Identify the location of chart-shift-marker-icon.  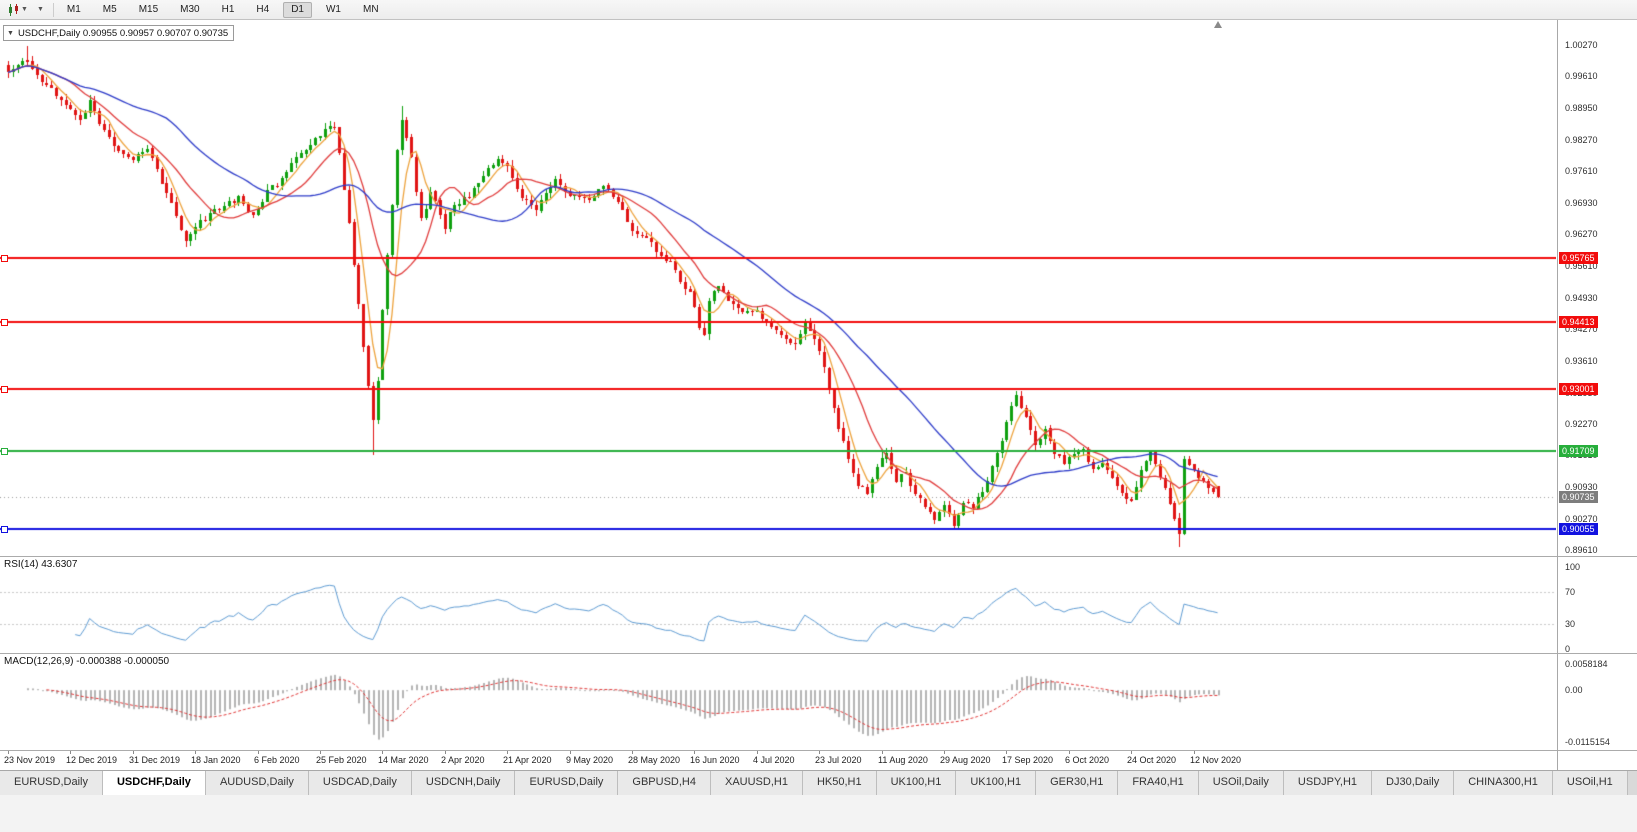
(1218, 24).